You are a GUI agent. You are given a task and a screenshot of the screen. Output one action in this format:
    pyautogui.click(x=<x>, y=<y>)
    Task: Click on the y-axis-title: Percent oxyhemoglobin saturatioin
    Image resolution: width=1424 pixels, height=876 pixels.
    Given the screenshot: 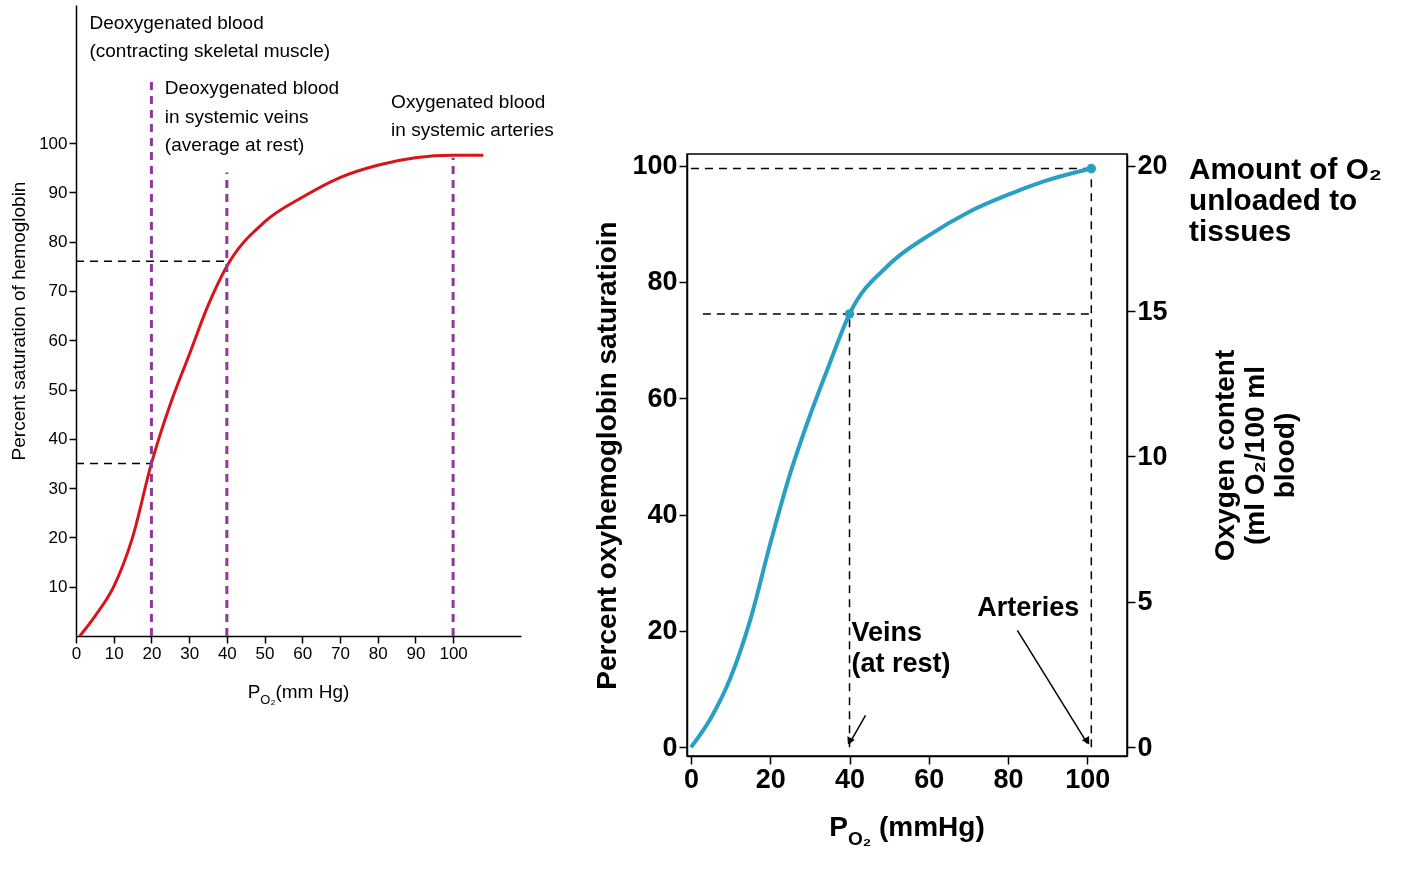 What is the action you would take?
    pyautogui.click(x=607, y=455)
    